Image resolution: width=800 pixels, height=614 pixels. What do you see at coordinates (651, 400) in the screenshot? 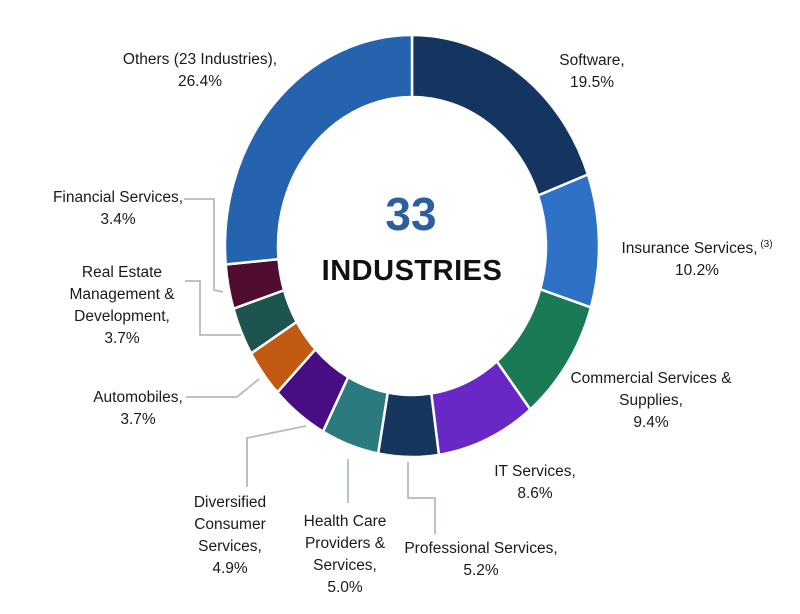
I see `segment-label-commercial-services-supplies: Commercial Services & Supplies, 9.4%` at bounding box center [651, 400].